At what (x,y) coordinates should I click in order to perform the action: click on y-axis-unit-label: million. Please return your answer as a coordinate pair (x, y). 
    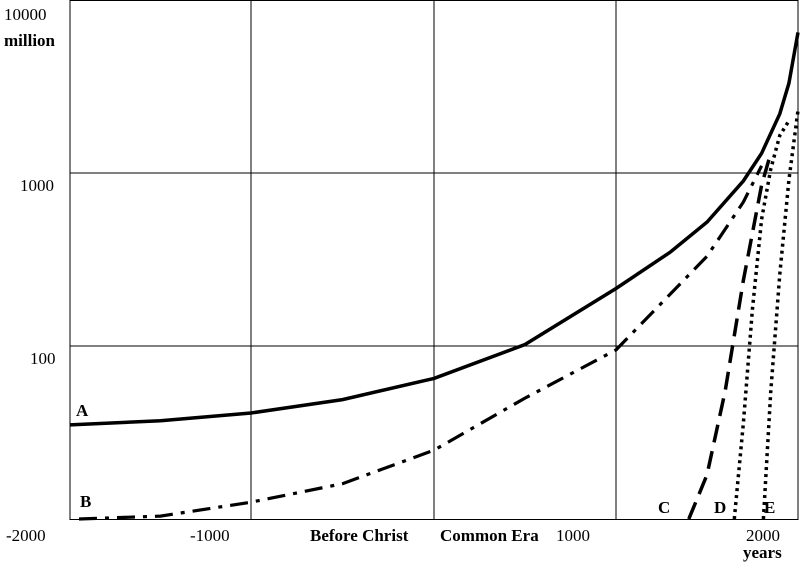
    Looking at the image, I should click on (30, 40).